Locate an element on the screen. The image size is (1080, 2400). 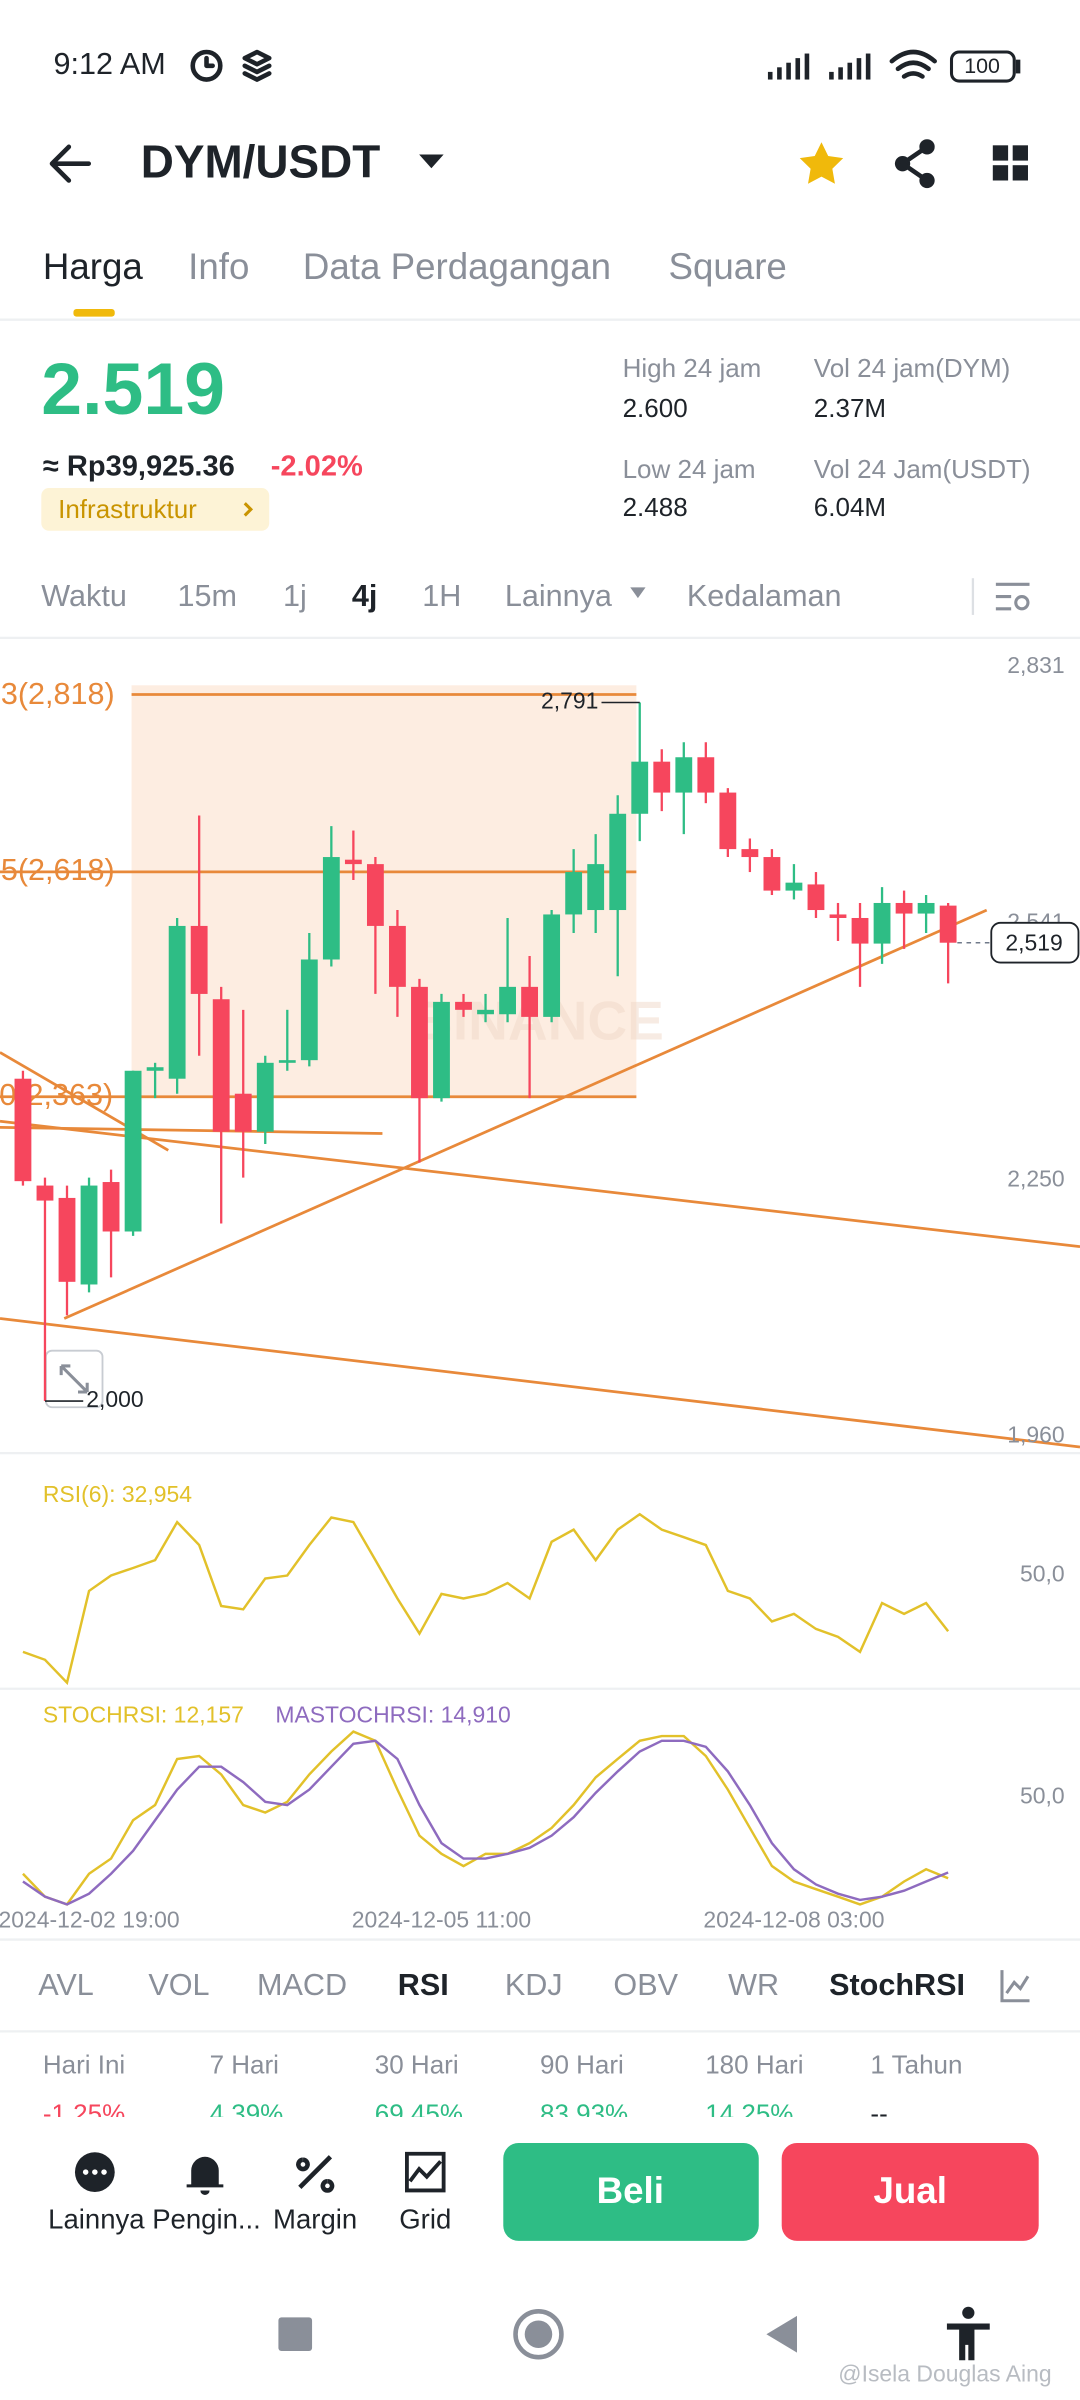
nav-recent is located at coordinates (295, 2334).